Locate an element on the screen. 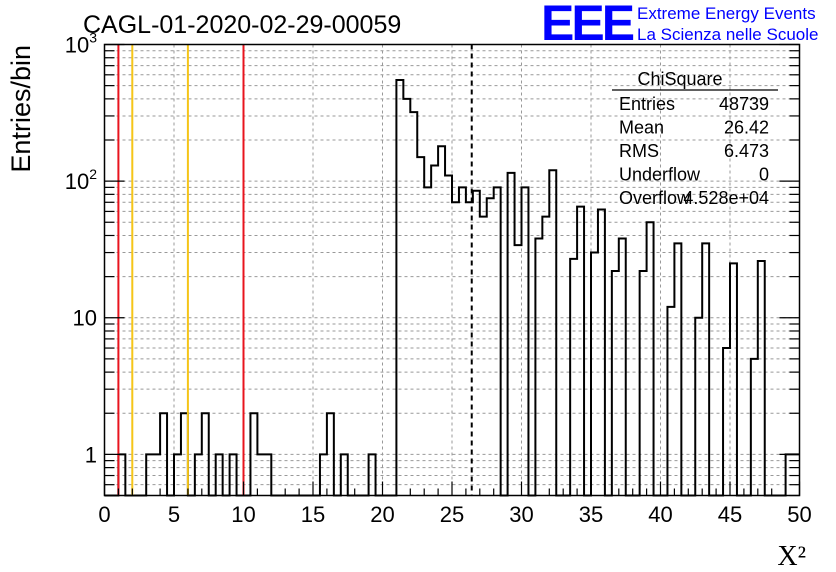 The height and width of the screenshot is (572, 836). stats-label: Mean is located at coordinates (641, 128).